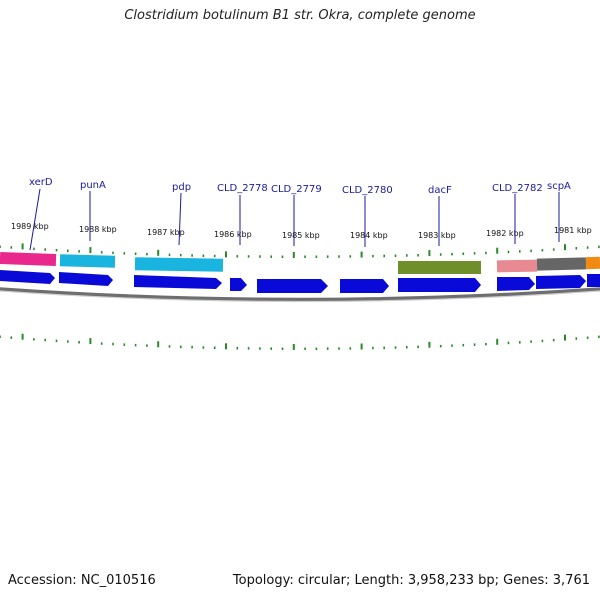  Describe the element at coordinates (98, 229) in the screenshot. I see `kbp-label: 1988 kbp` at that location.